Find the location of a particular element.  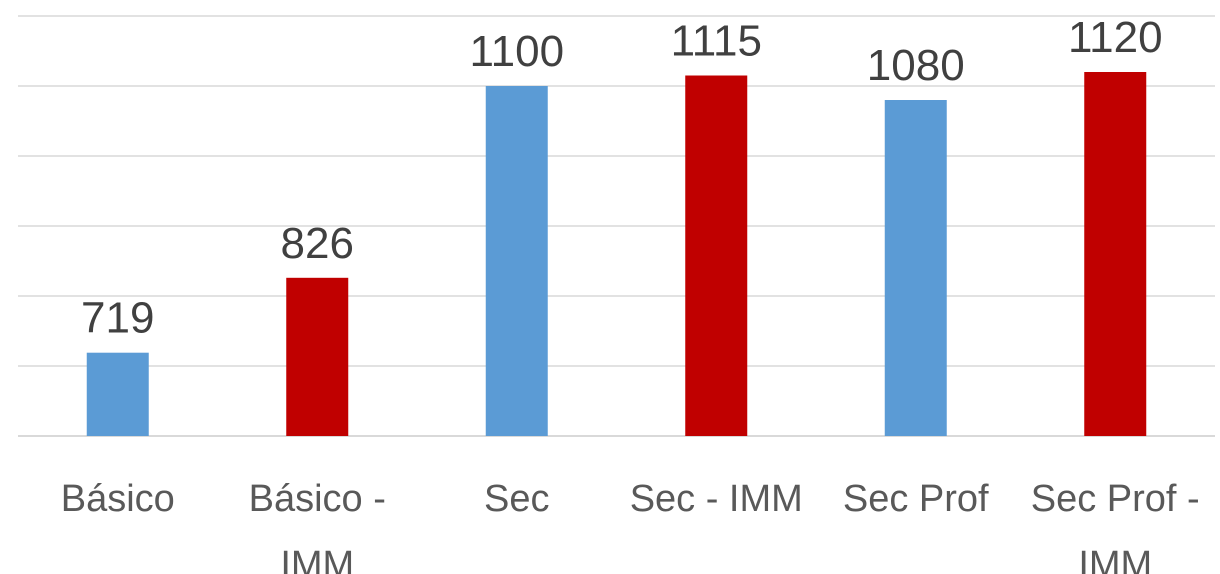

x-tick-label: Básico - is located at coordinates (317, 499).